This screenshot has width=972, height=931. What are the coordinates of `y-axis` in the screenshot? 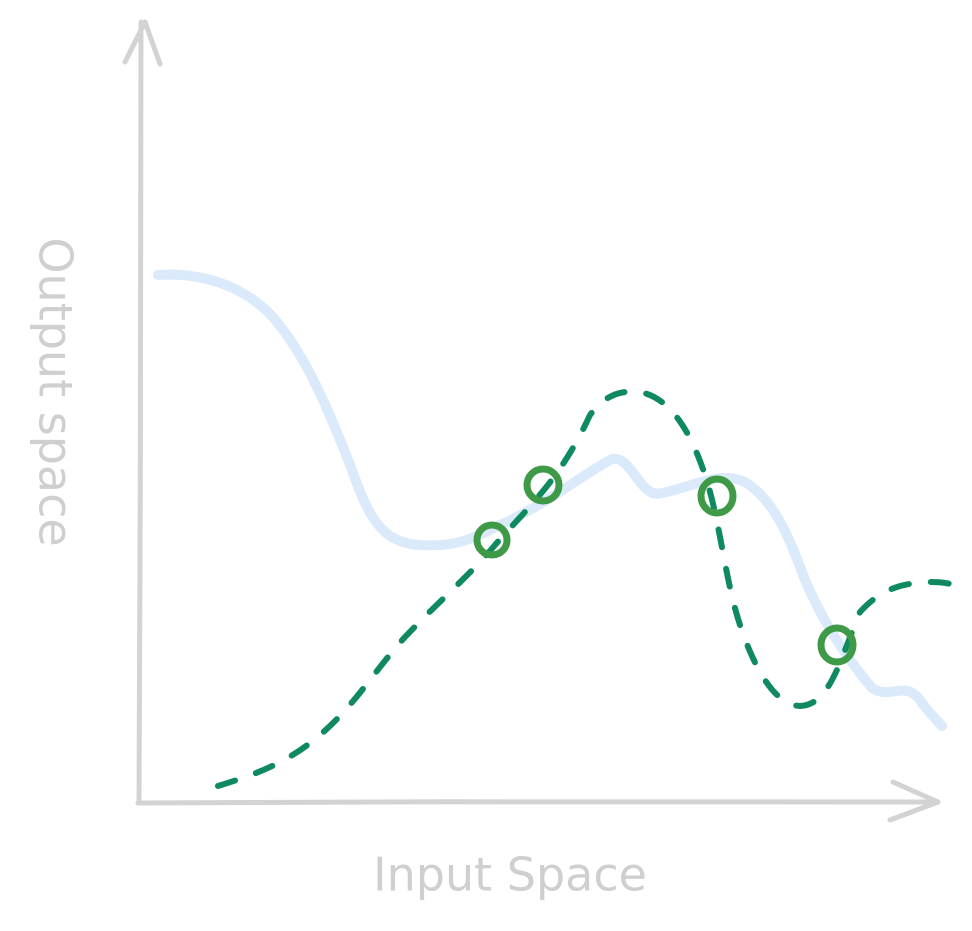 It's located at (140, 412).